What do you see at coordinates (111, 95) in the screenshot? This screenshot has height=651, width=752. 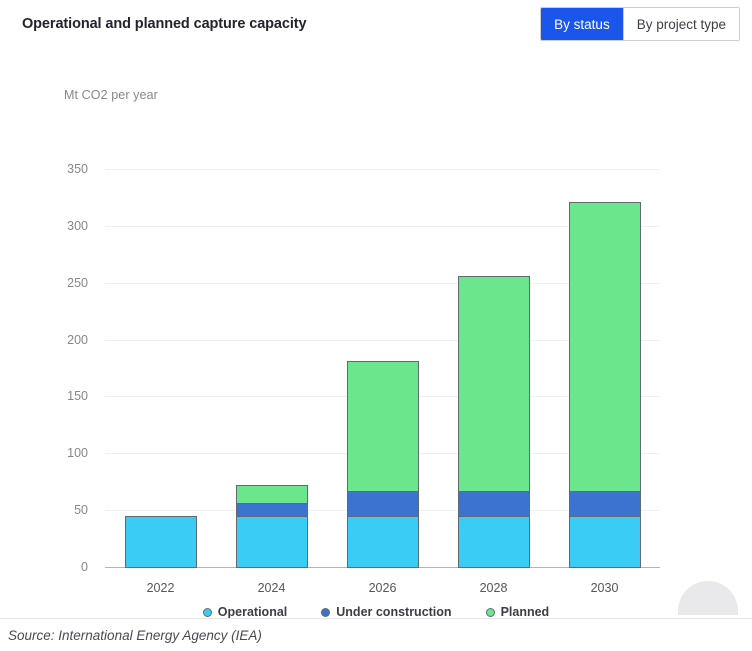 I see `y-axis-unit-label: Mt CO2 per year` at bounding box center [111, 95].